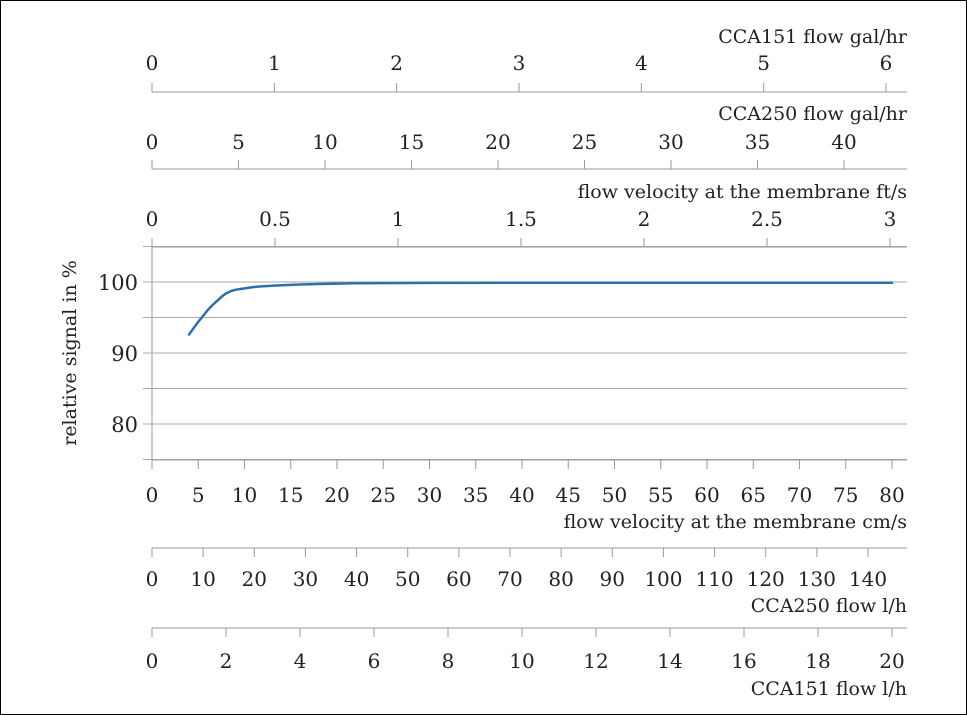 The image size is (967, 715). Describe the element at coordinates (254, 579) in the screenshot. I see `cca250_lh-tick-label: 20` at that location.